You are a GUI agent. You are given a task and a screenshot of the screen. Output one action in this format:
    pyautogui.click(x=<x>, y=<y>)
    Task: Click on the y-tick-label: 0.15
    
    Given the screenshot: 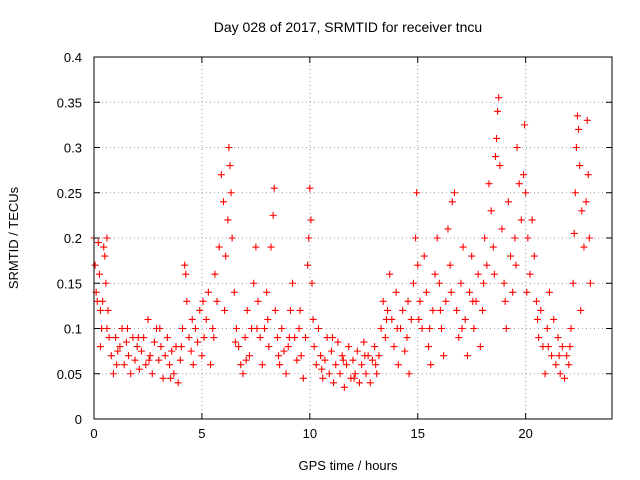 What is the action you would take?
    pyautogui.click(x=69, y=283)
    